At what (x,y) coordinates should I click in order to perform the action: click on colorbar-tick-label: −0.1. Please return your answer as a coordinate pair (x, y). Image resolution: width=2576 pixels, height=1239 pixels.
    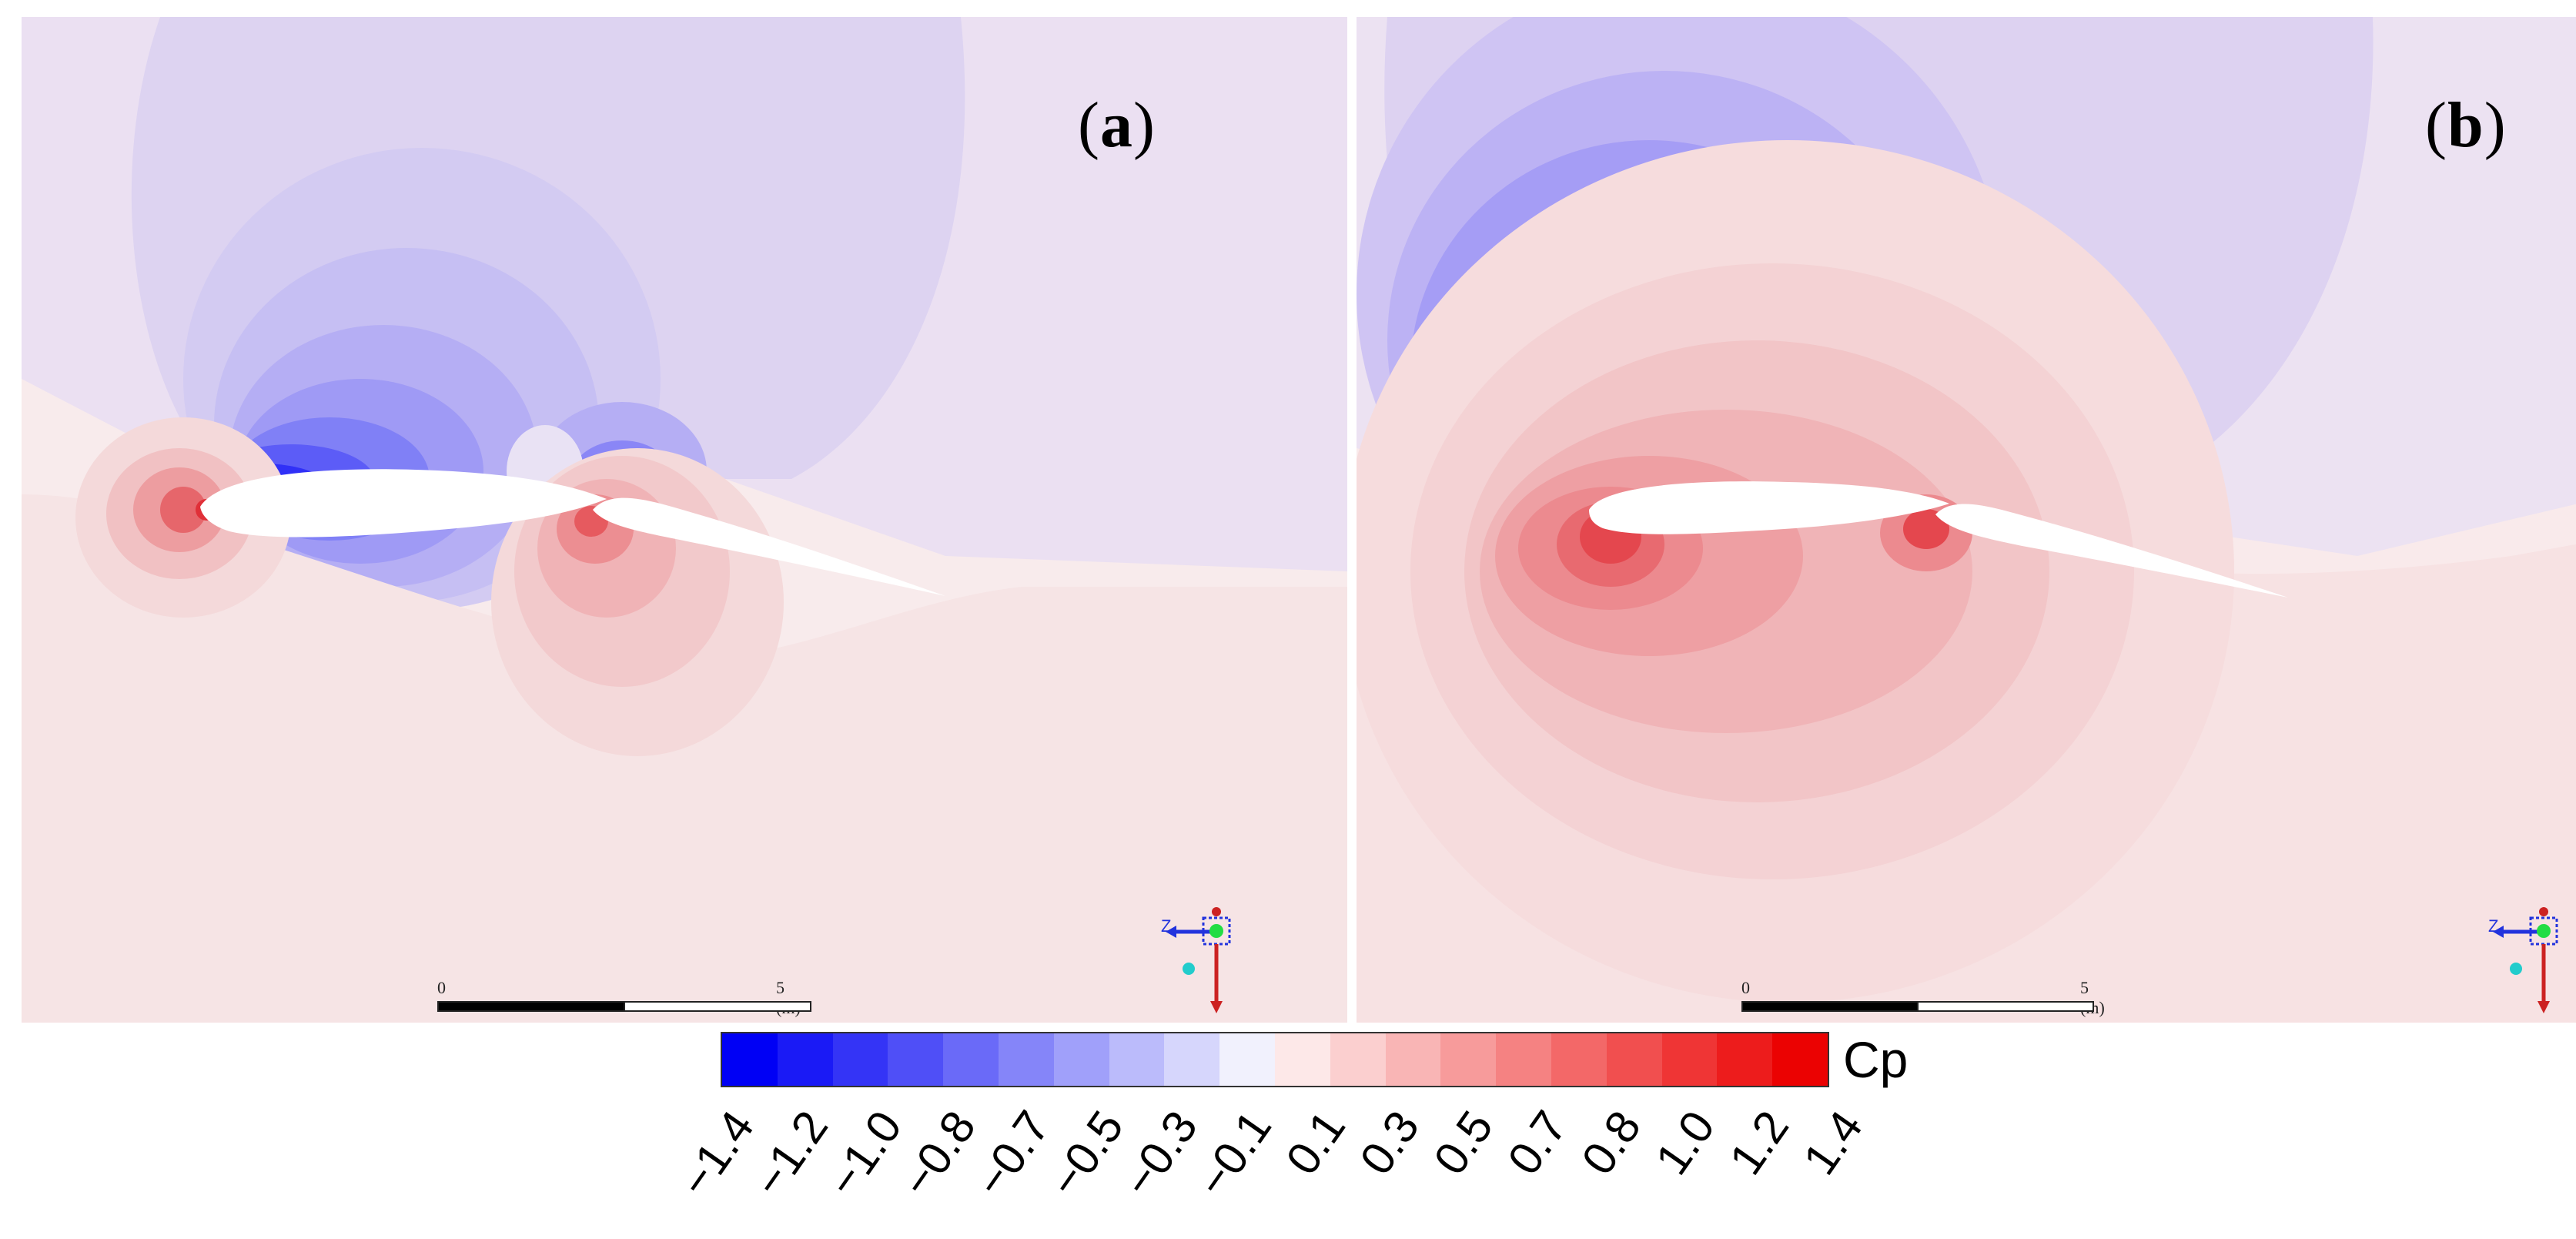
    Looking at the image, I should click on (1234, 1154).